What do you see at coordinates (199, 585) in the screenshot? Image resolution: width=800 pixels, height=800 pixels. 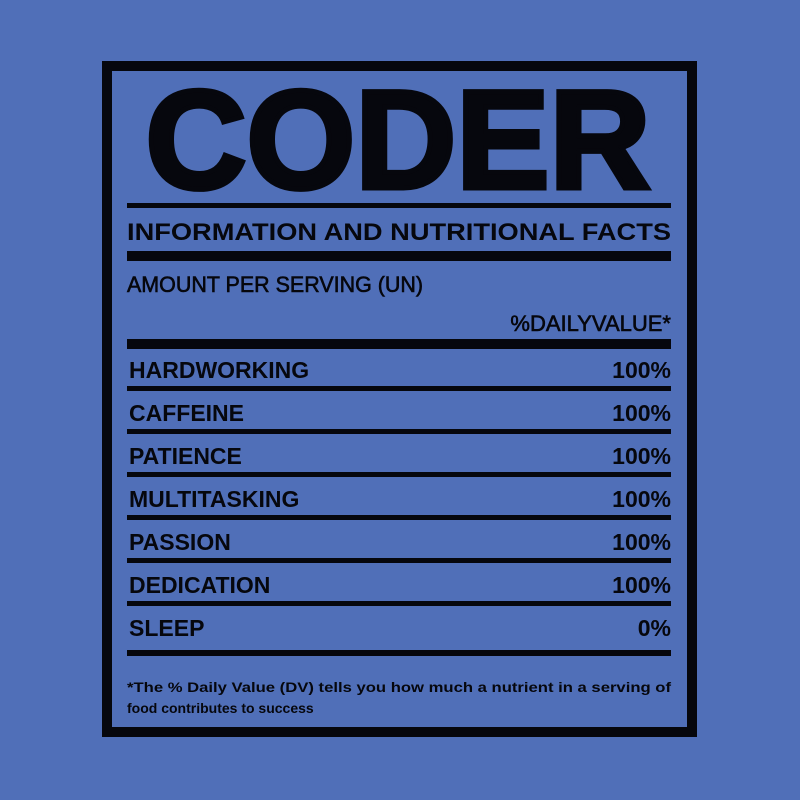 I see `nutrient-name: DEDICATION` at bounding box center [199, 585].